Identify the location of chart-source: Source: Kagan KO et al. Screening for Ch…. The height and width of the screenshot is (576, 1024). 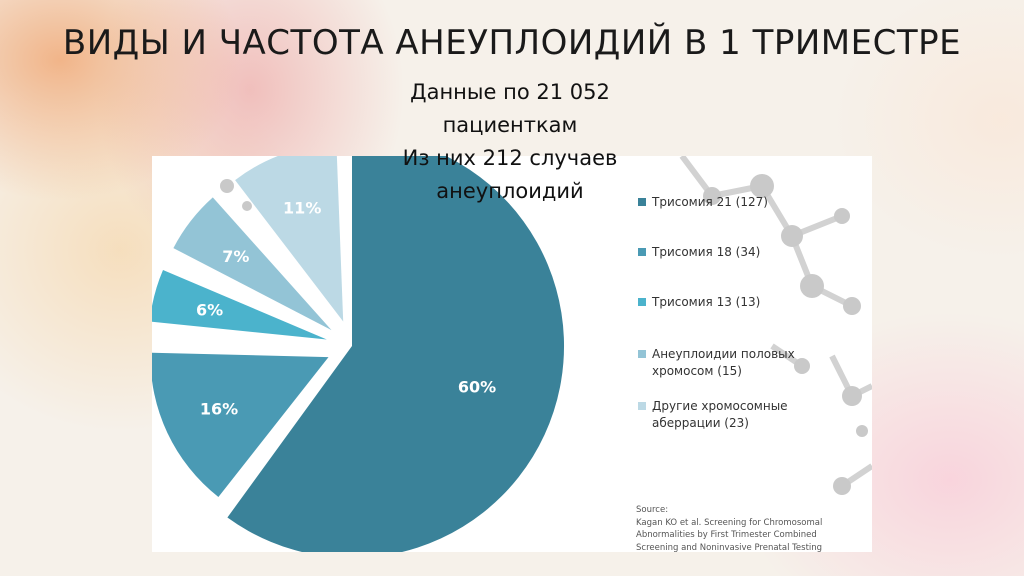
(754, 528).